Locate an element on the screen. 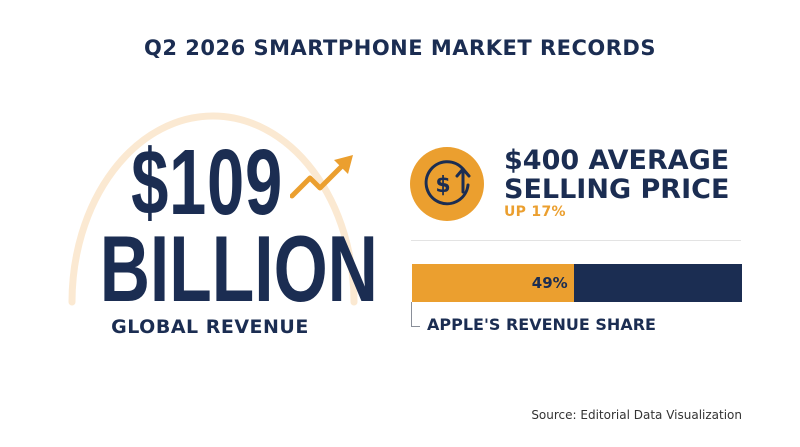 This screenshot has width=800, height=447. revenue-label: GLOBAL REVENUE is located at coordinates (210, 327).